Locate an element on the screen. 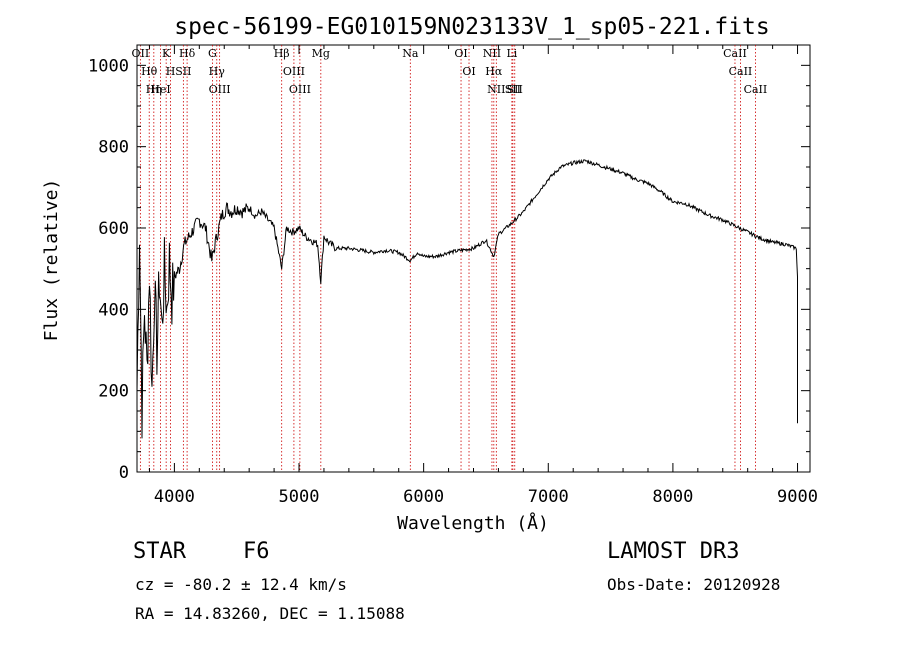  x-tick-label: 4000 is located at coordinates (174, 497).